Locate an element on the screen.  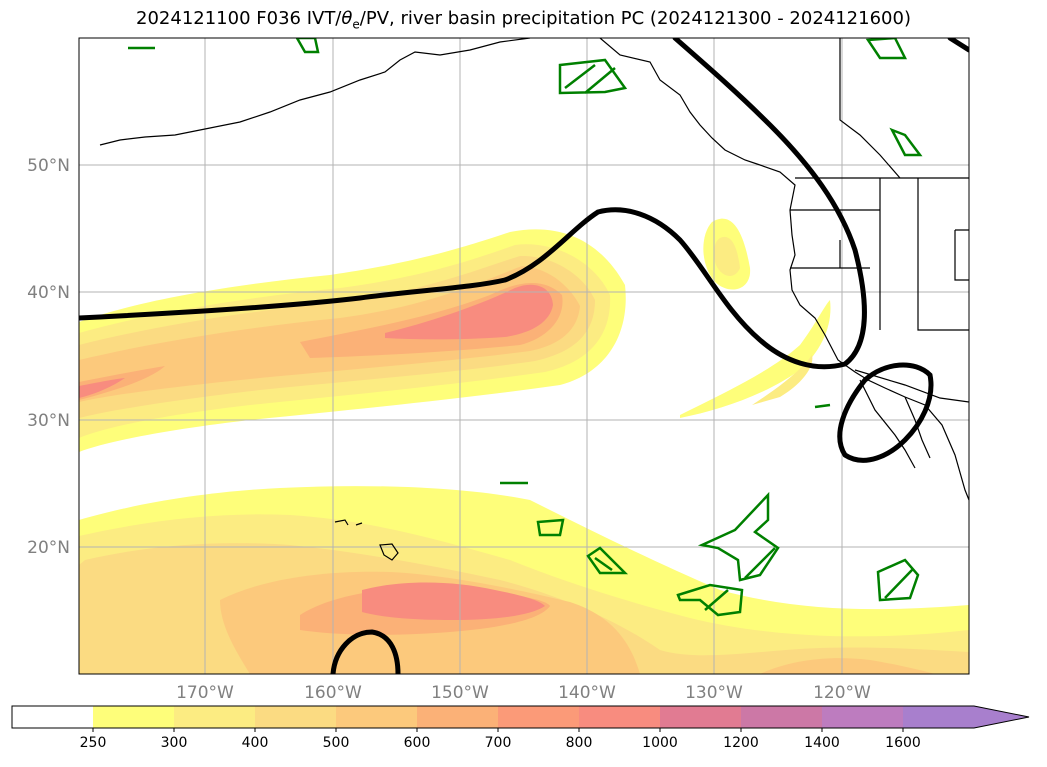
pv-contour-cutoff-low is located at coordinates (885, 412).